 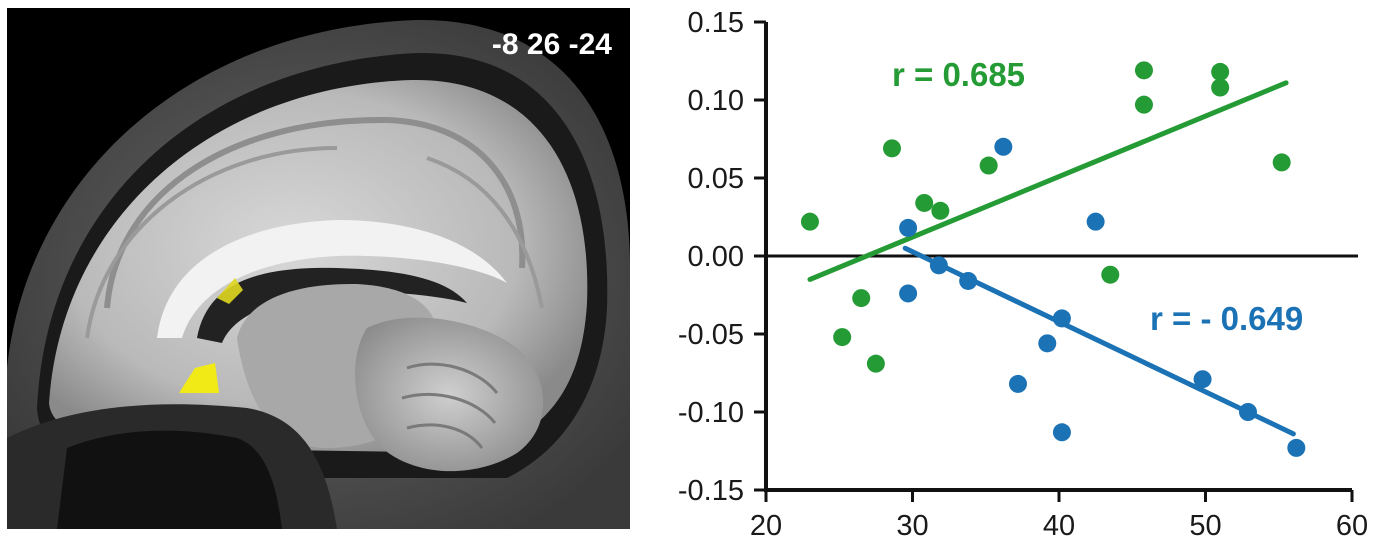 What do you see at coordinates (551, 44) in the screenshot?
I see `coordinate-label: -8 26 -24` at bounding box center [551, 44].